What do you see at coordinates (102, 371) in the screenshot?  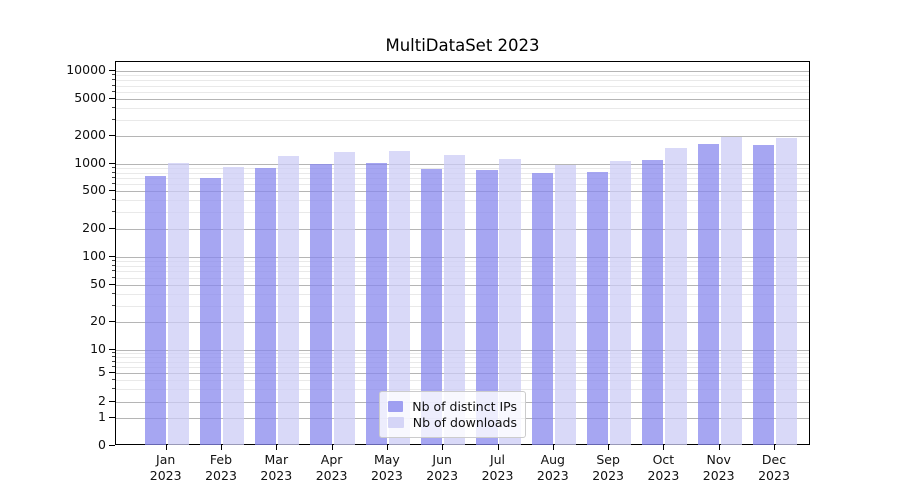 I see `y-axis-tick-label: 5` at bounding box center [102, 371].